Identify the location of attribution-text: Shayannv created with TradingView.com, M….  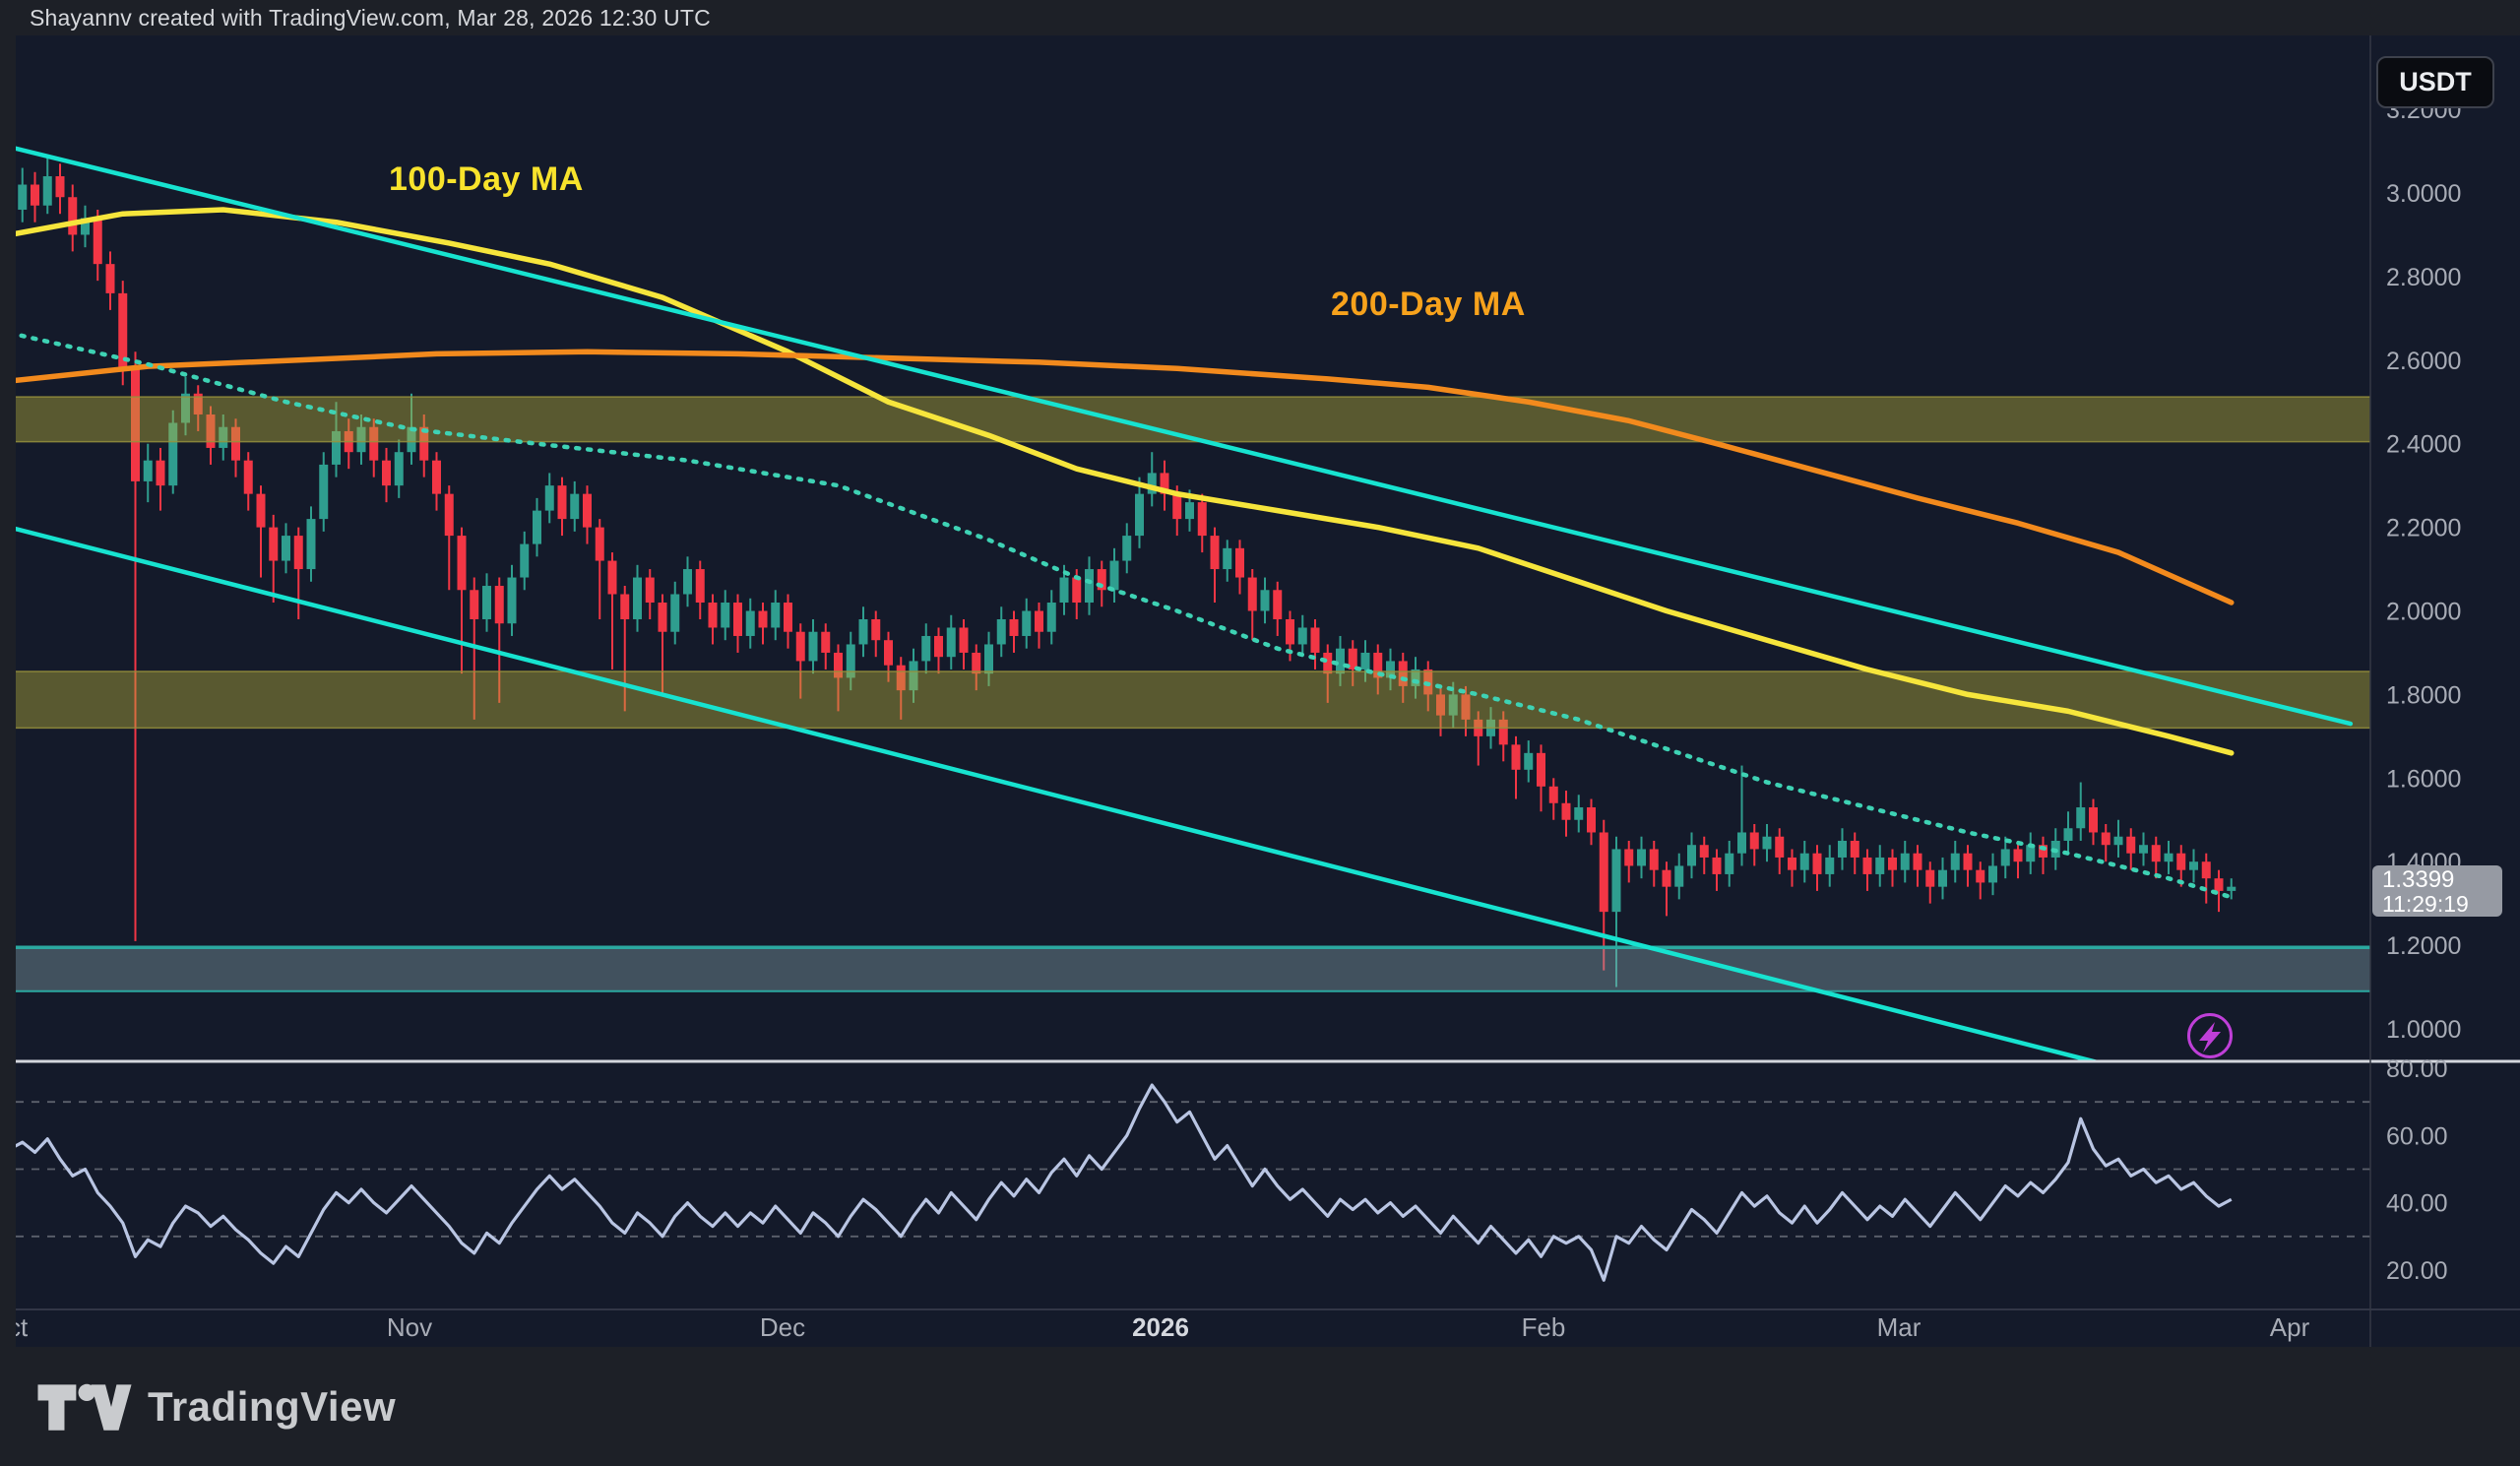
(370, 18).